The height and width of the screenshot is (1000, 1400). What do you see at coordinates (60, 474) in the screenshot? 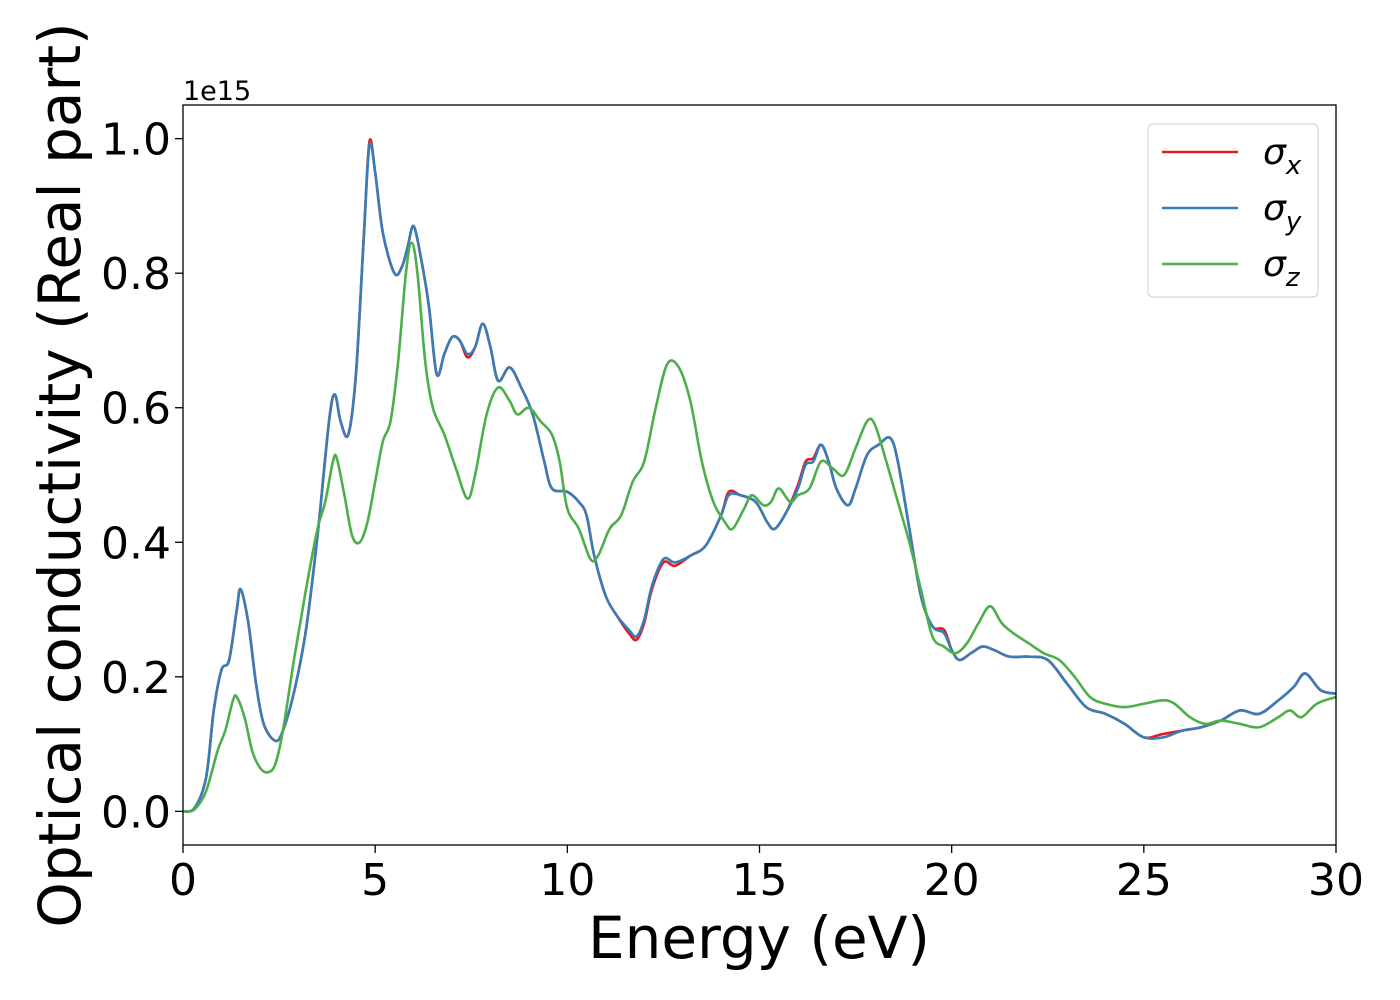
I see `y-axis-label: Optical conductivity (Real part)` at bounding box center [60, 474].